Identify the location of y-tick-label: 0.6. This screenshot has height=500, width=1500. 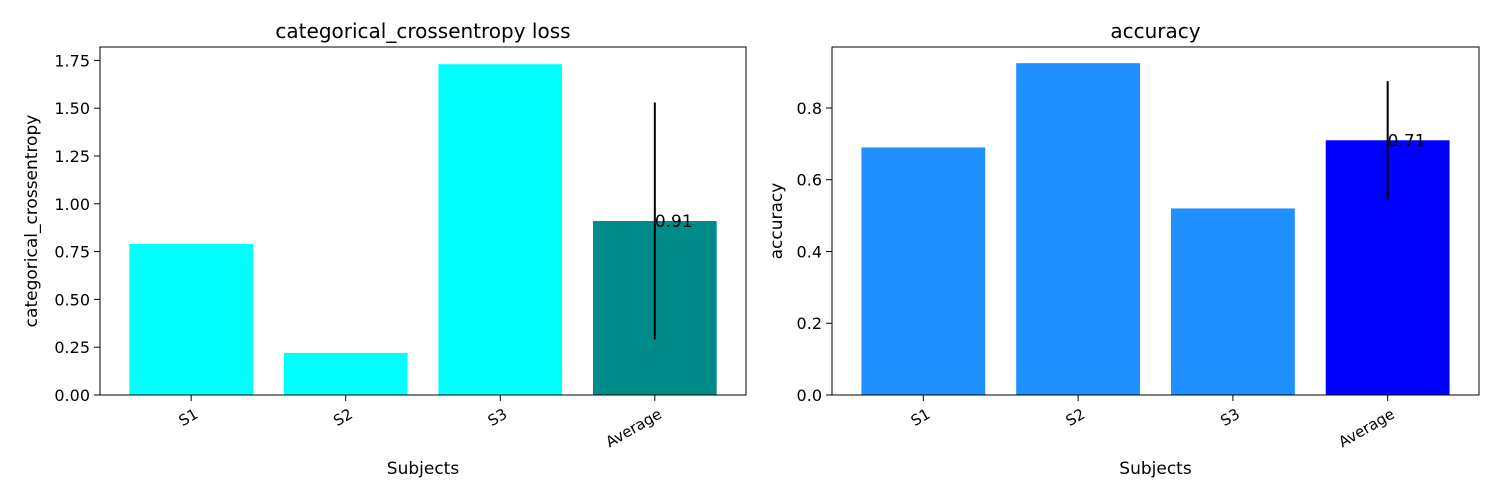
(809, 180).